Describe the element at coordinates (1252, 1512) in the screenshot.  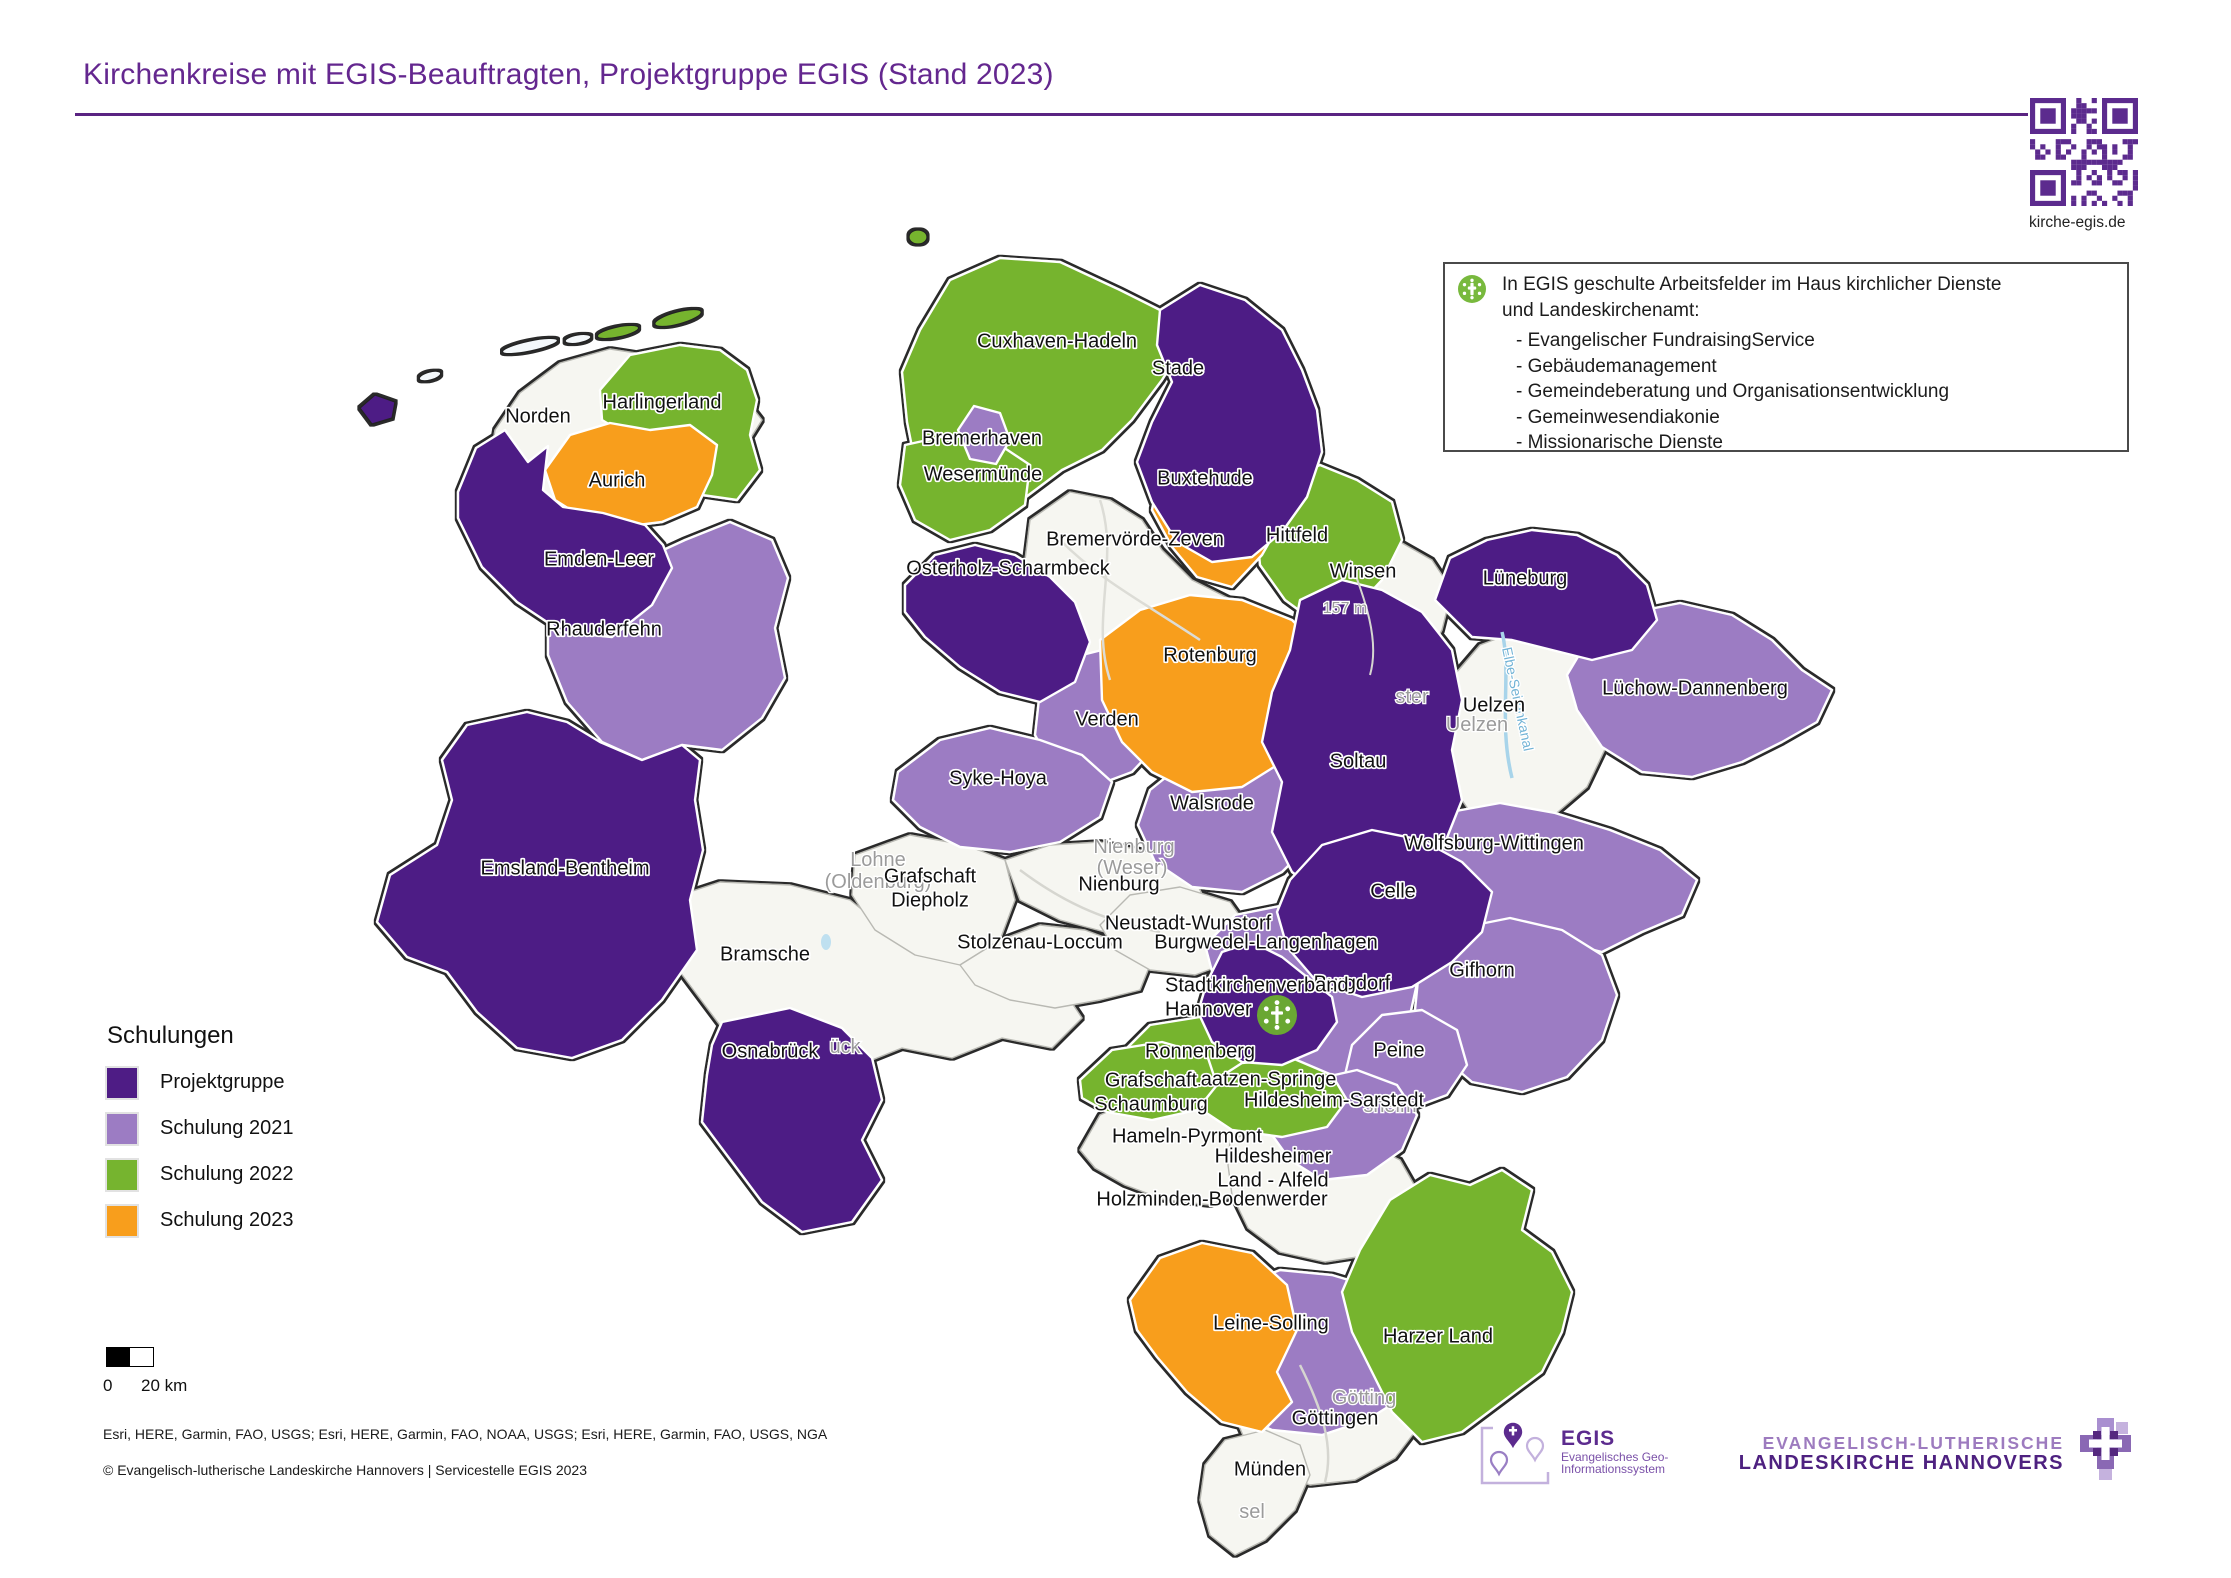
I see `city-label-sel: sel` at that location.